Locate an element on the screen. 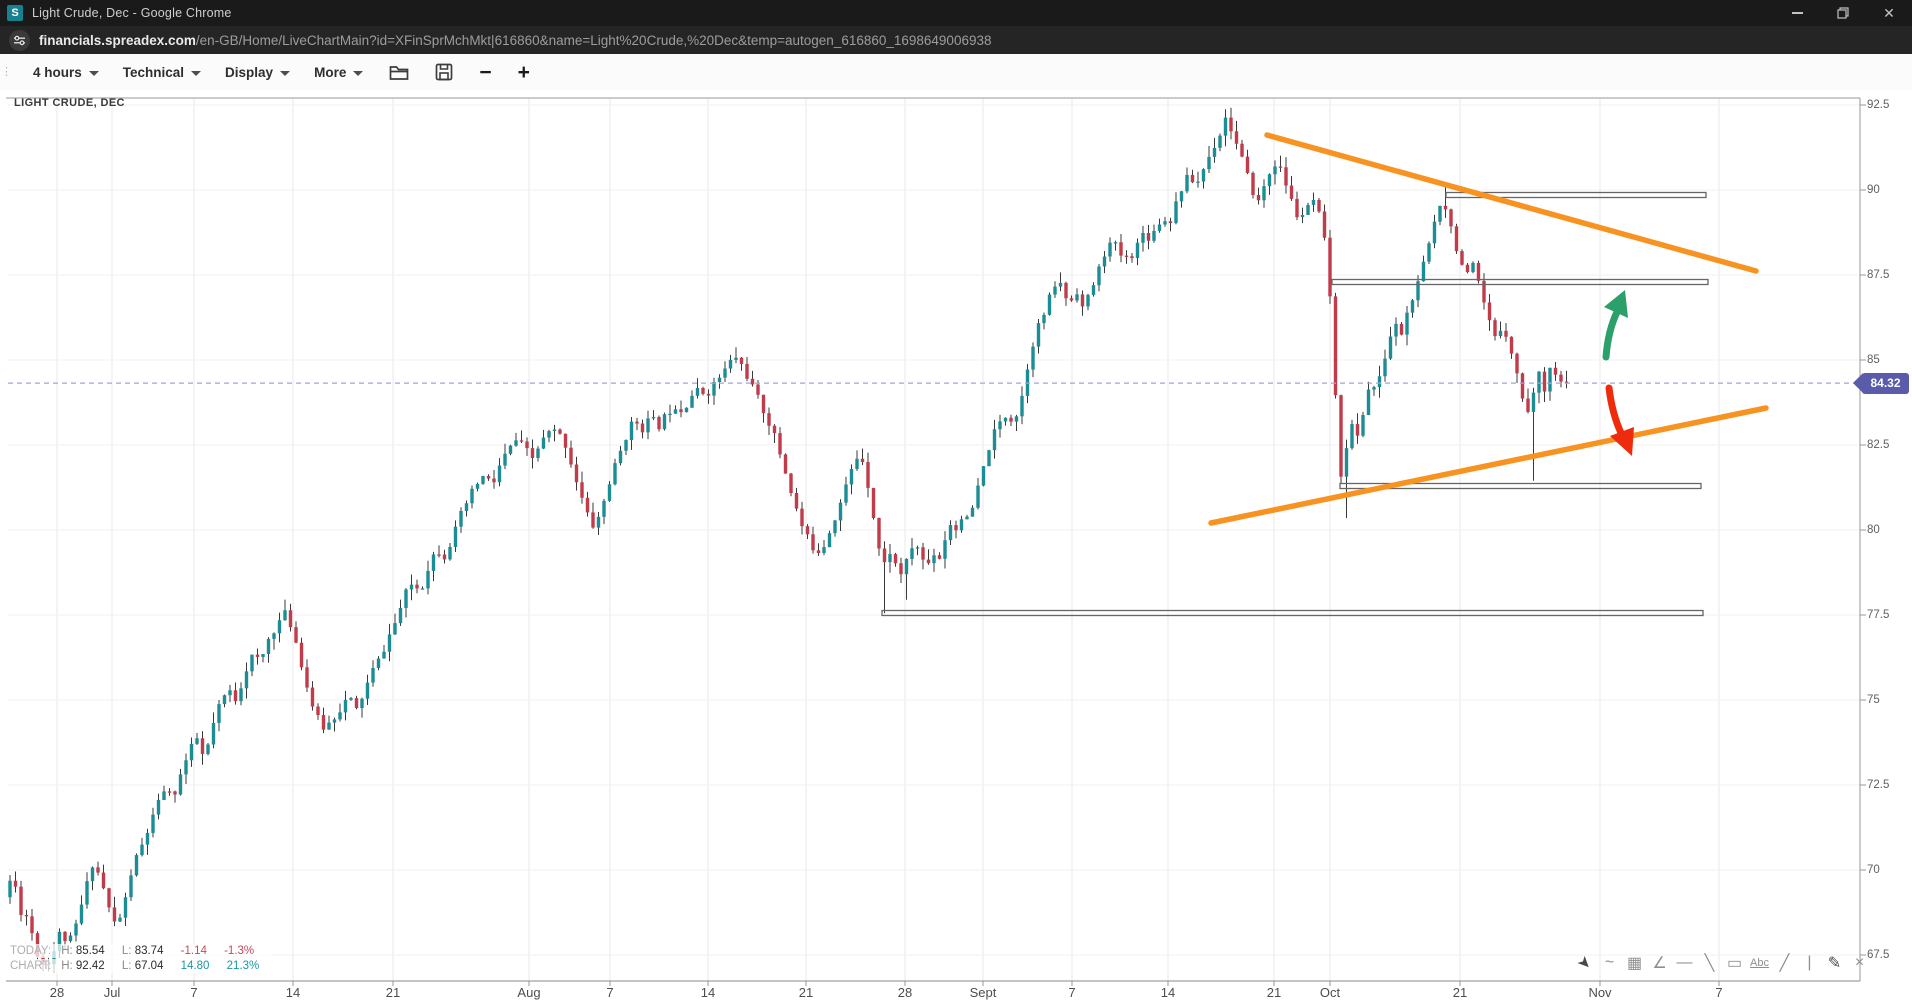 The height and width of the screenshot is (1001, 1912). vertical-line-tool: | is located at coordinates (1809, 962).